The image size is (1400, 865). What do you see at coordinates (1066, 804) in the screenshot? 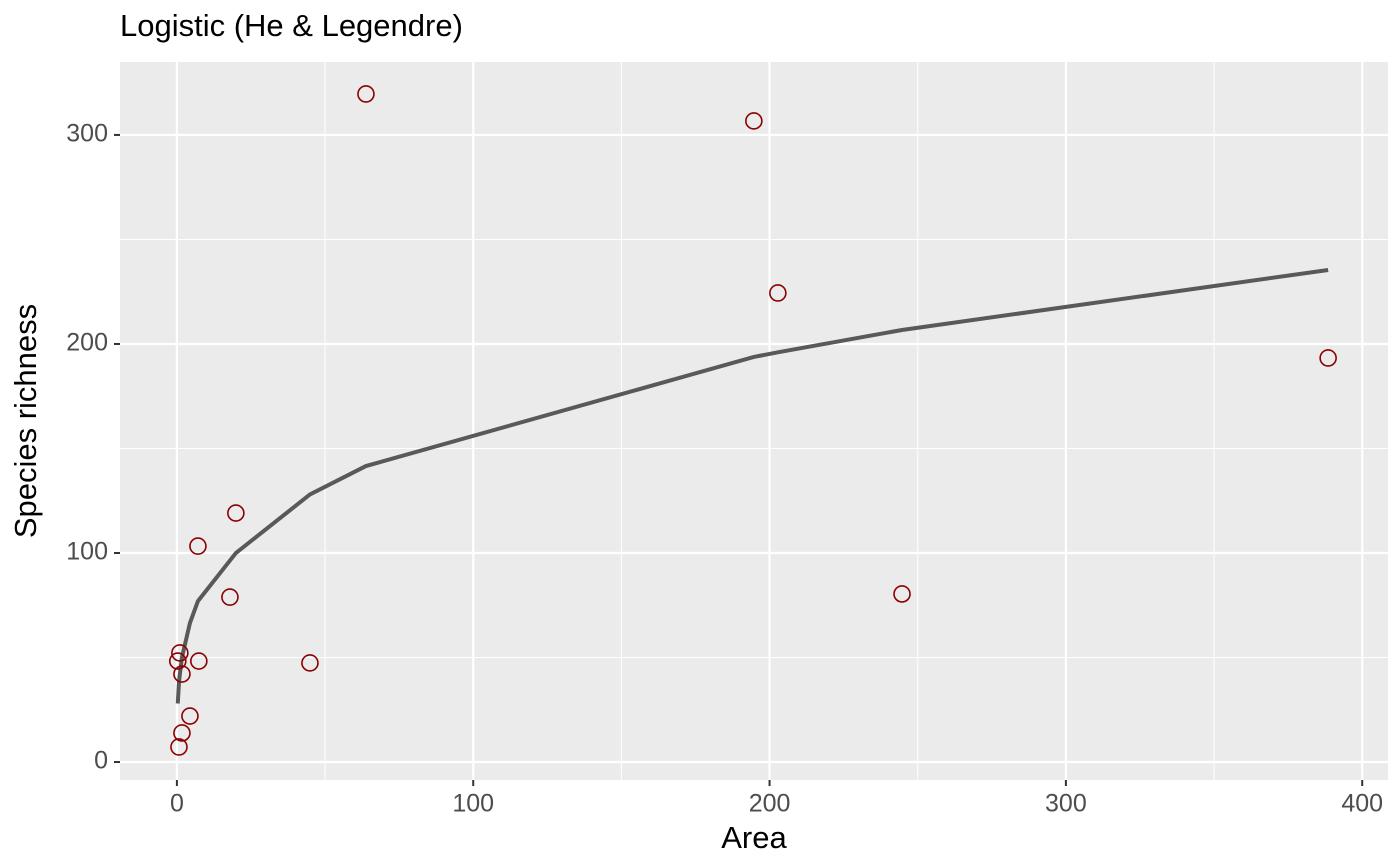
I see `x-tick-label: 300` at bounding box center [1066, 804].